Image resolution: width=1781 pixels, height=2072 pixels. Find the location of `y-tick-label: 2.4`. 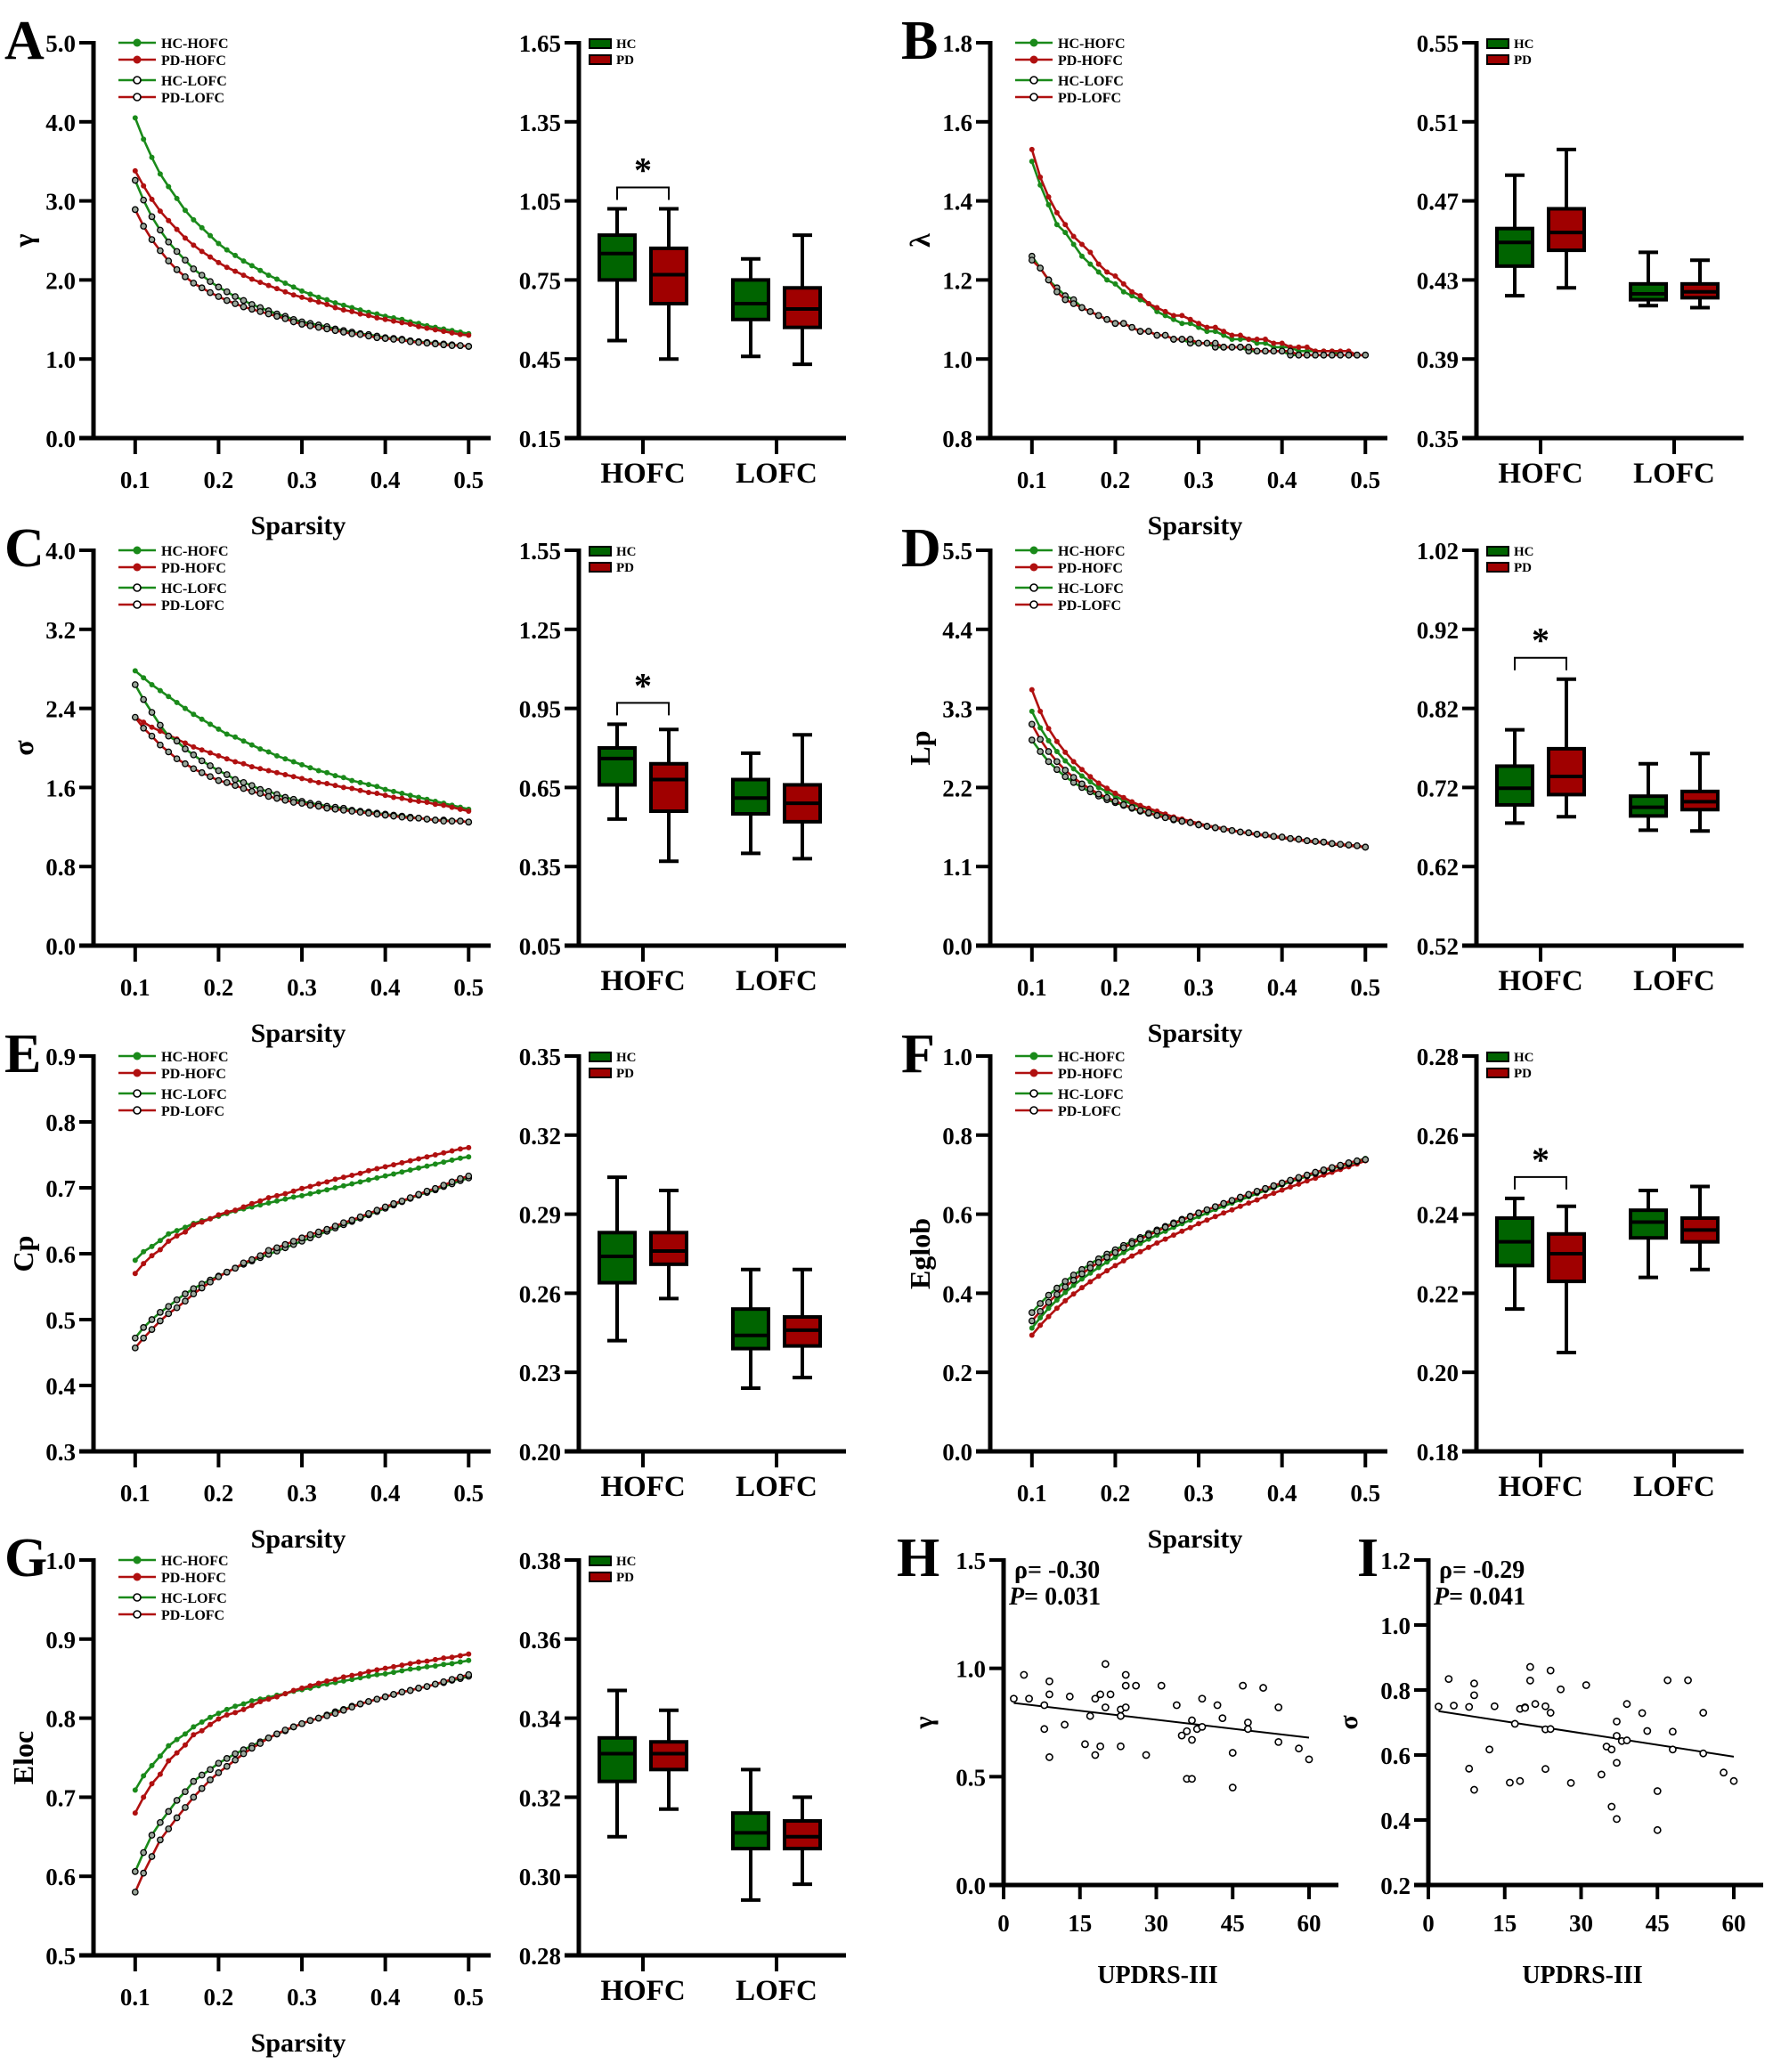

y-tick-label: 2.4 is located at coordinates (60, 709).